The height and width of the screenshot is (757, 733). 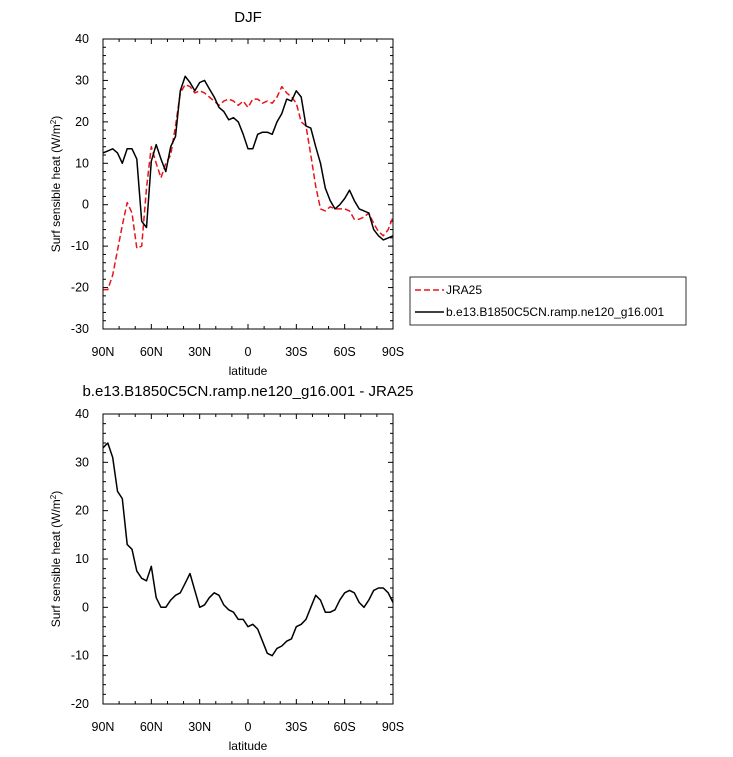 What do you see at coordinates (464, 290) in the screenshot?
I see `legend-label-jra25: JRA25` at bounding box center [464, 290].